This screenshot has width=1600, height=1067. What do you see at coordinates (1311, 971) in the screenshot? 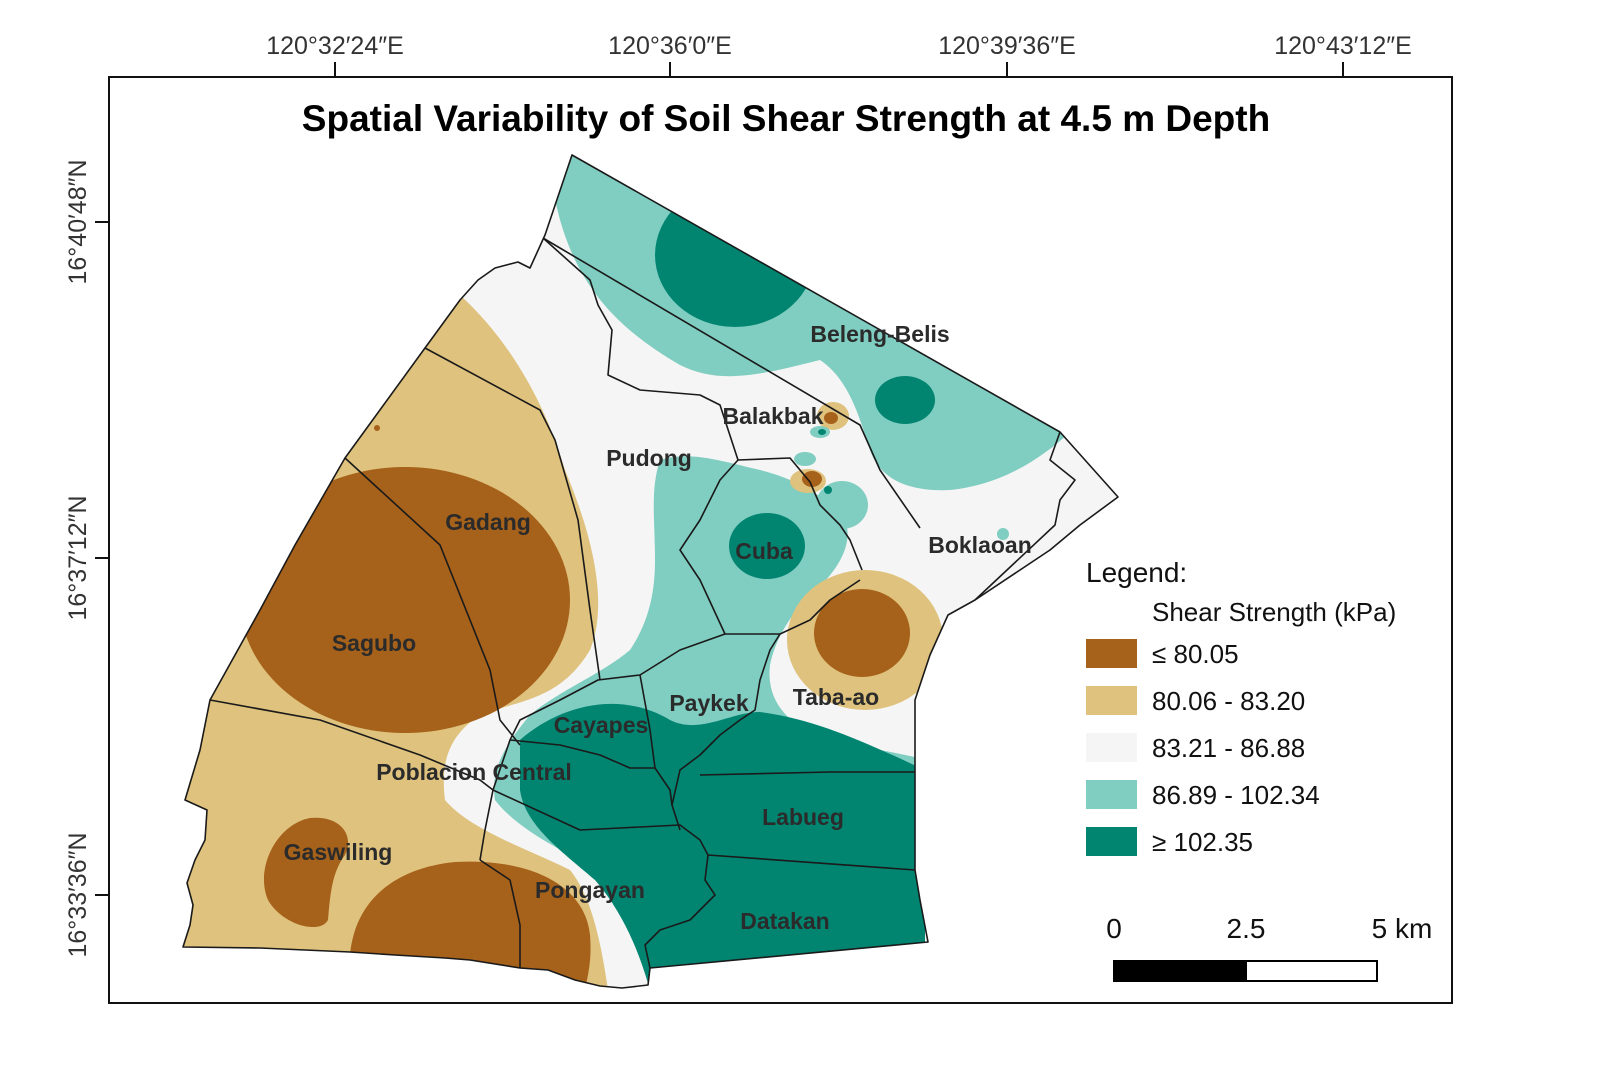
I see `scale-segment-white` at bounding box center [1311, 971].